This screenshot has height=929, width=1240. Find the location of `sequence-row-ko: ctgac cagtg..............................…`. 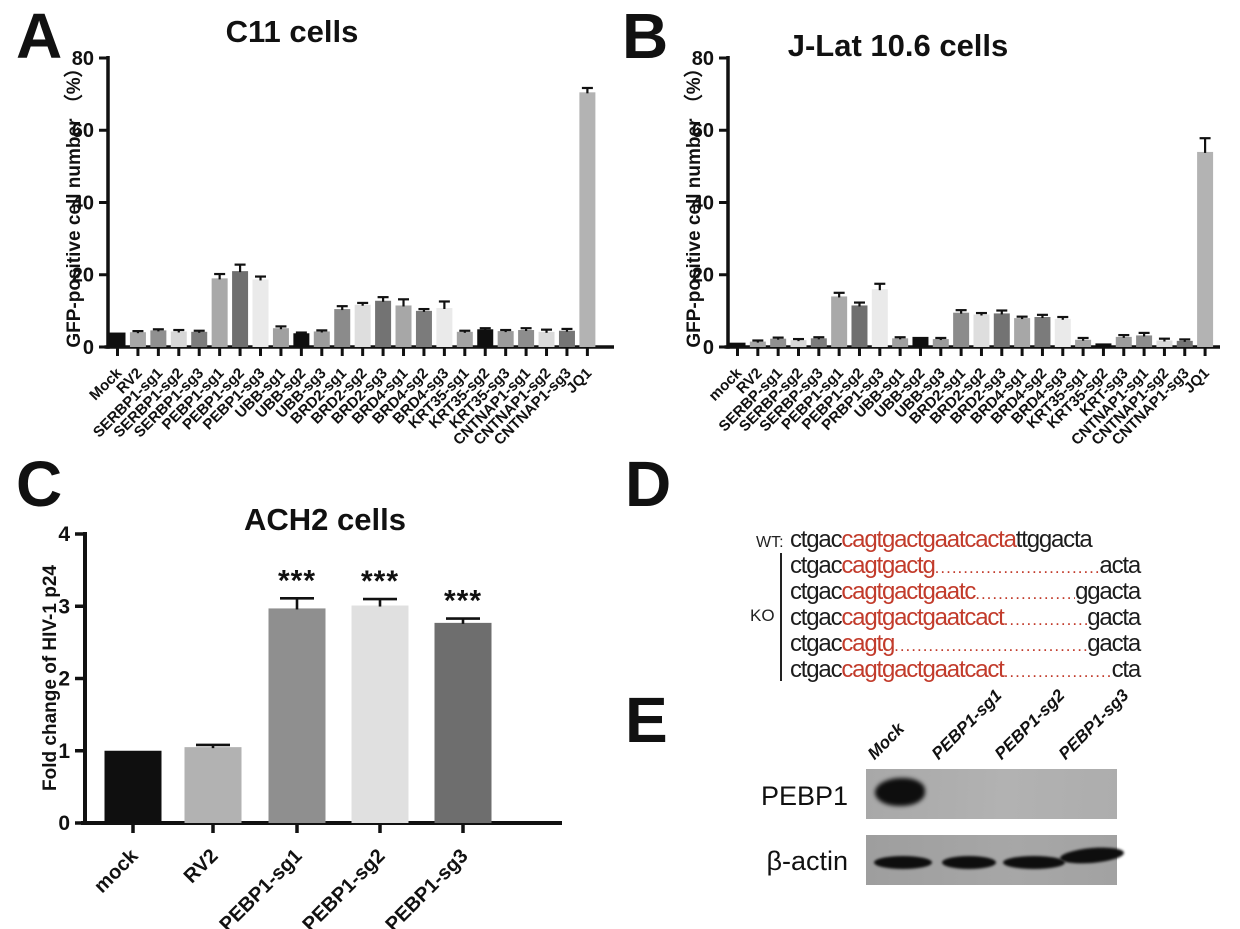

sequence-row-ko: ctgac cagtg..............................… is located at coordinates (948, 643).